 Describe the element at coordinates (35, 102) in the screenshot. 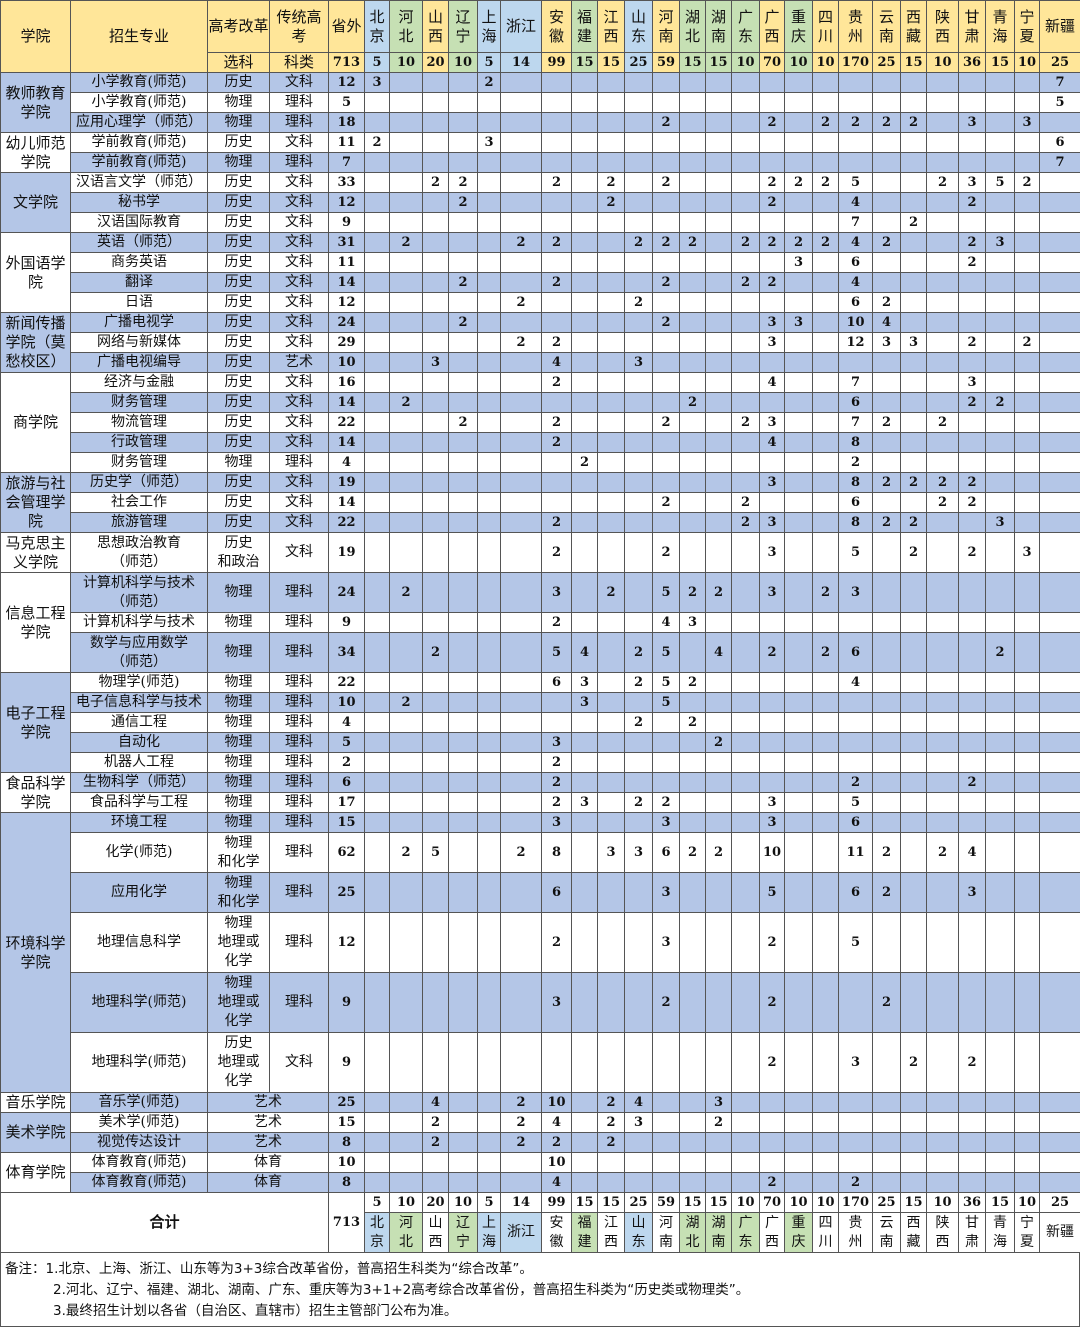

I see `college-name: 教师教育 学院` at that location.